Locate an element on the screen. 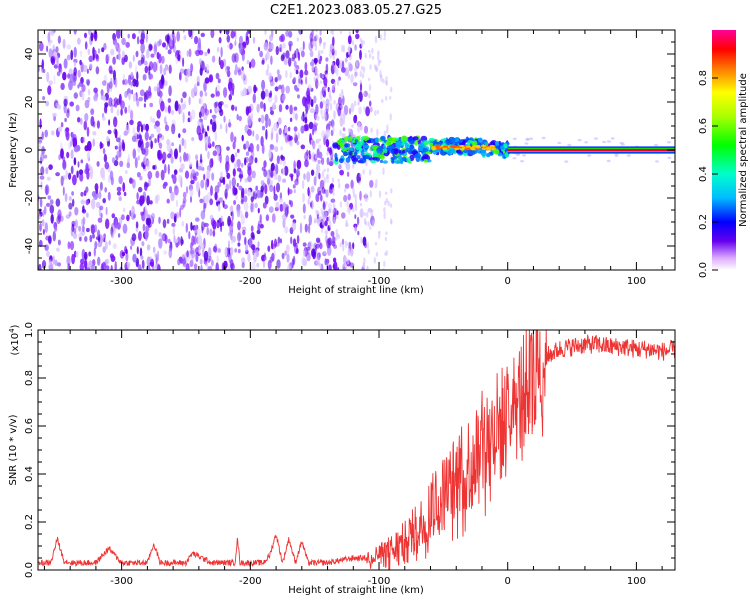 This screenshot has height=604, width=750. svg-text: (x104) is located at coordinates (14, 339).